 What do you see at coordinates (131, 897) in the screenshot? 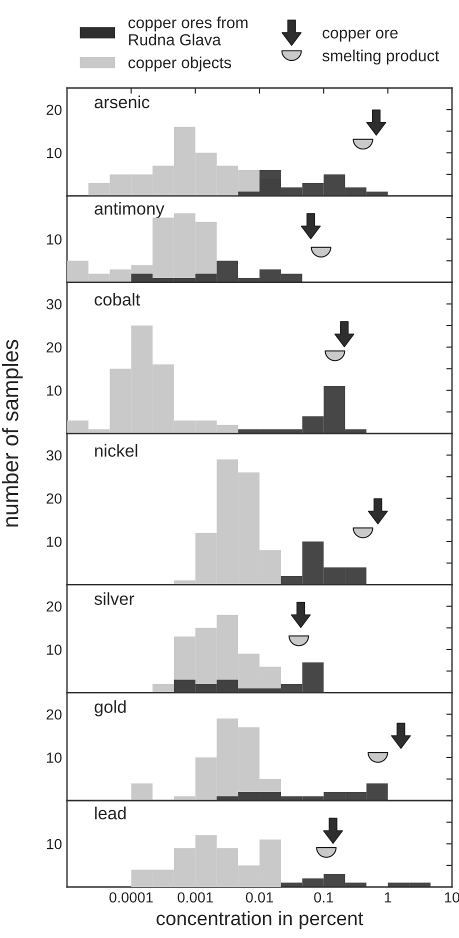
I see `x-tick-label: 0.0001` at bounding box center [131, 897].